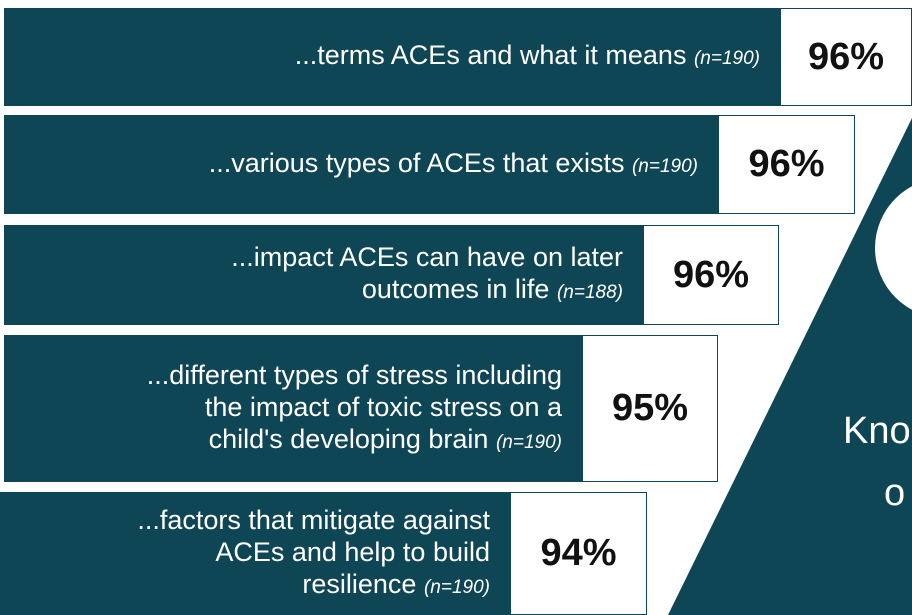 The width and height of the screenshot is (912, 615). I want to click on statement-line: the impact of toxic stress on a, so click(283, 407).